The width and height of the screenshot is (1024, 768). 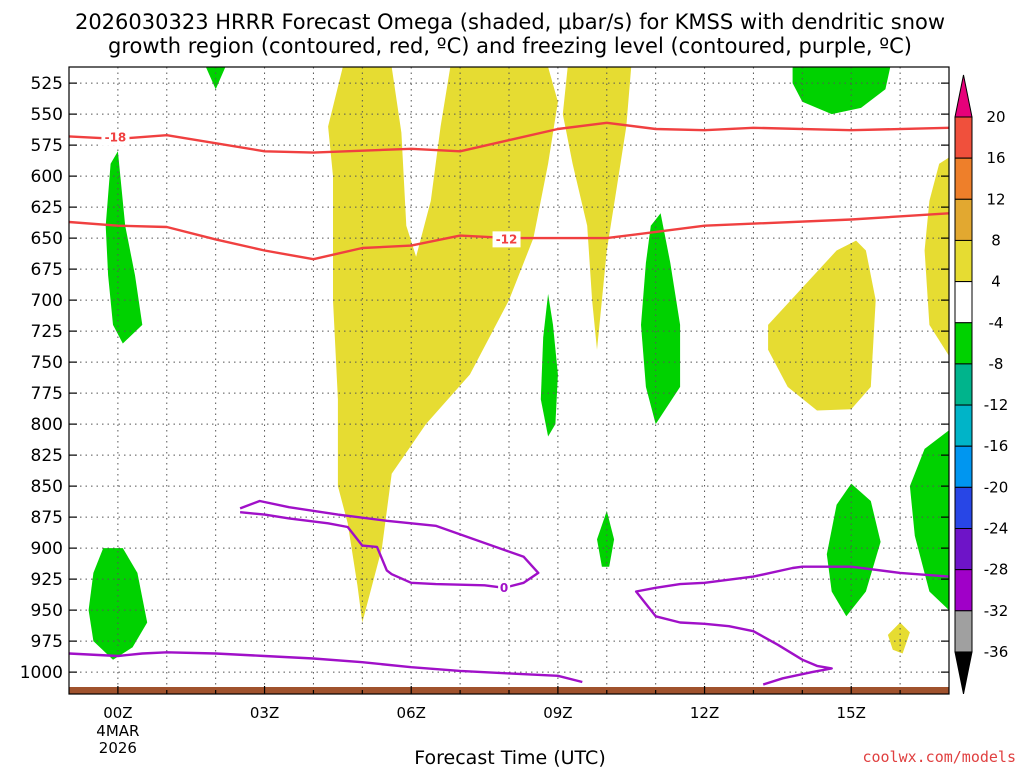 I want to click on green-omega-small, so click(x=606, y=538).